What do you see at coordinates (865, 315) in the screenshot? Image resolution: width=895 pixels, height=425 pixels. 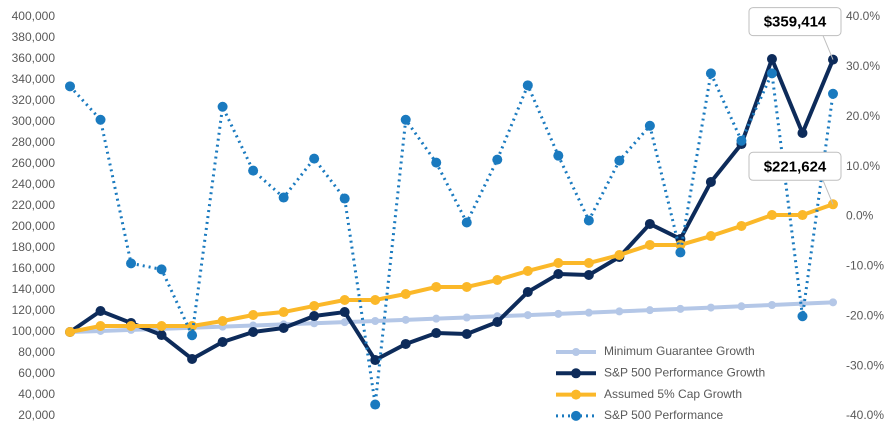 I see `y2-tick-label: -20.0%` at bounding box center [865, 315].